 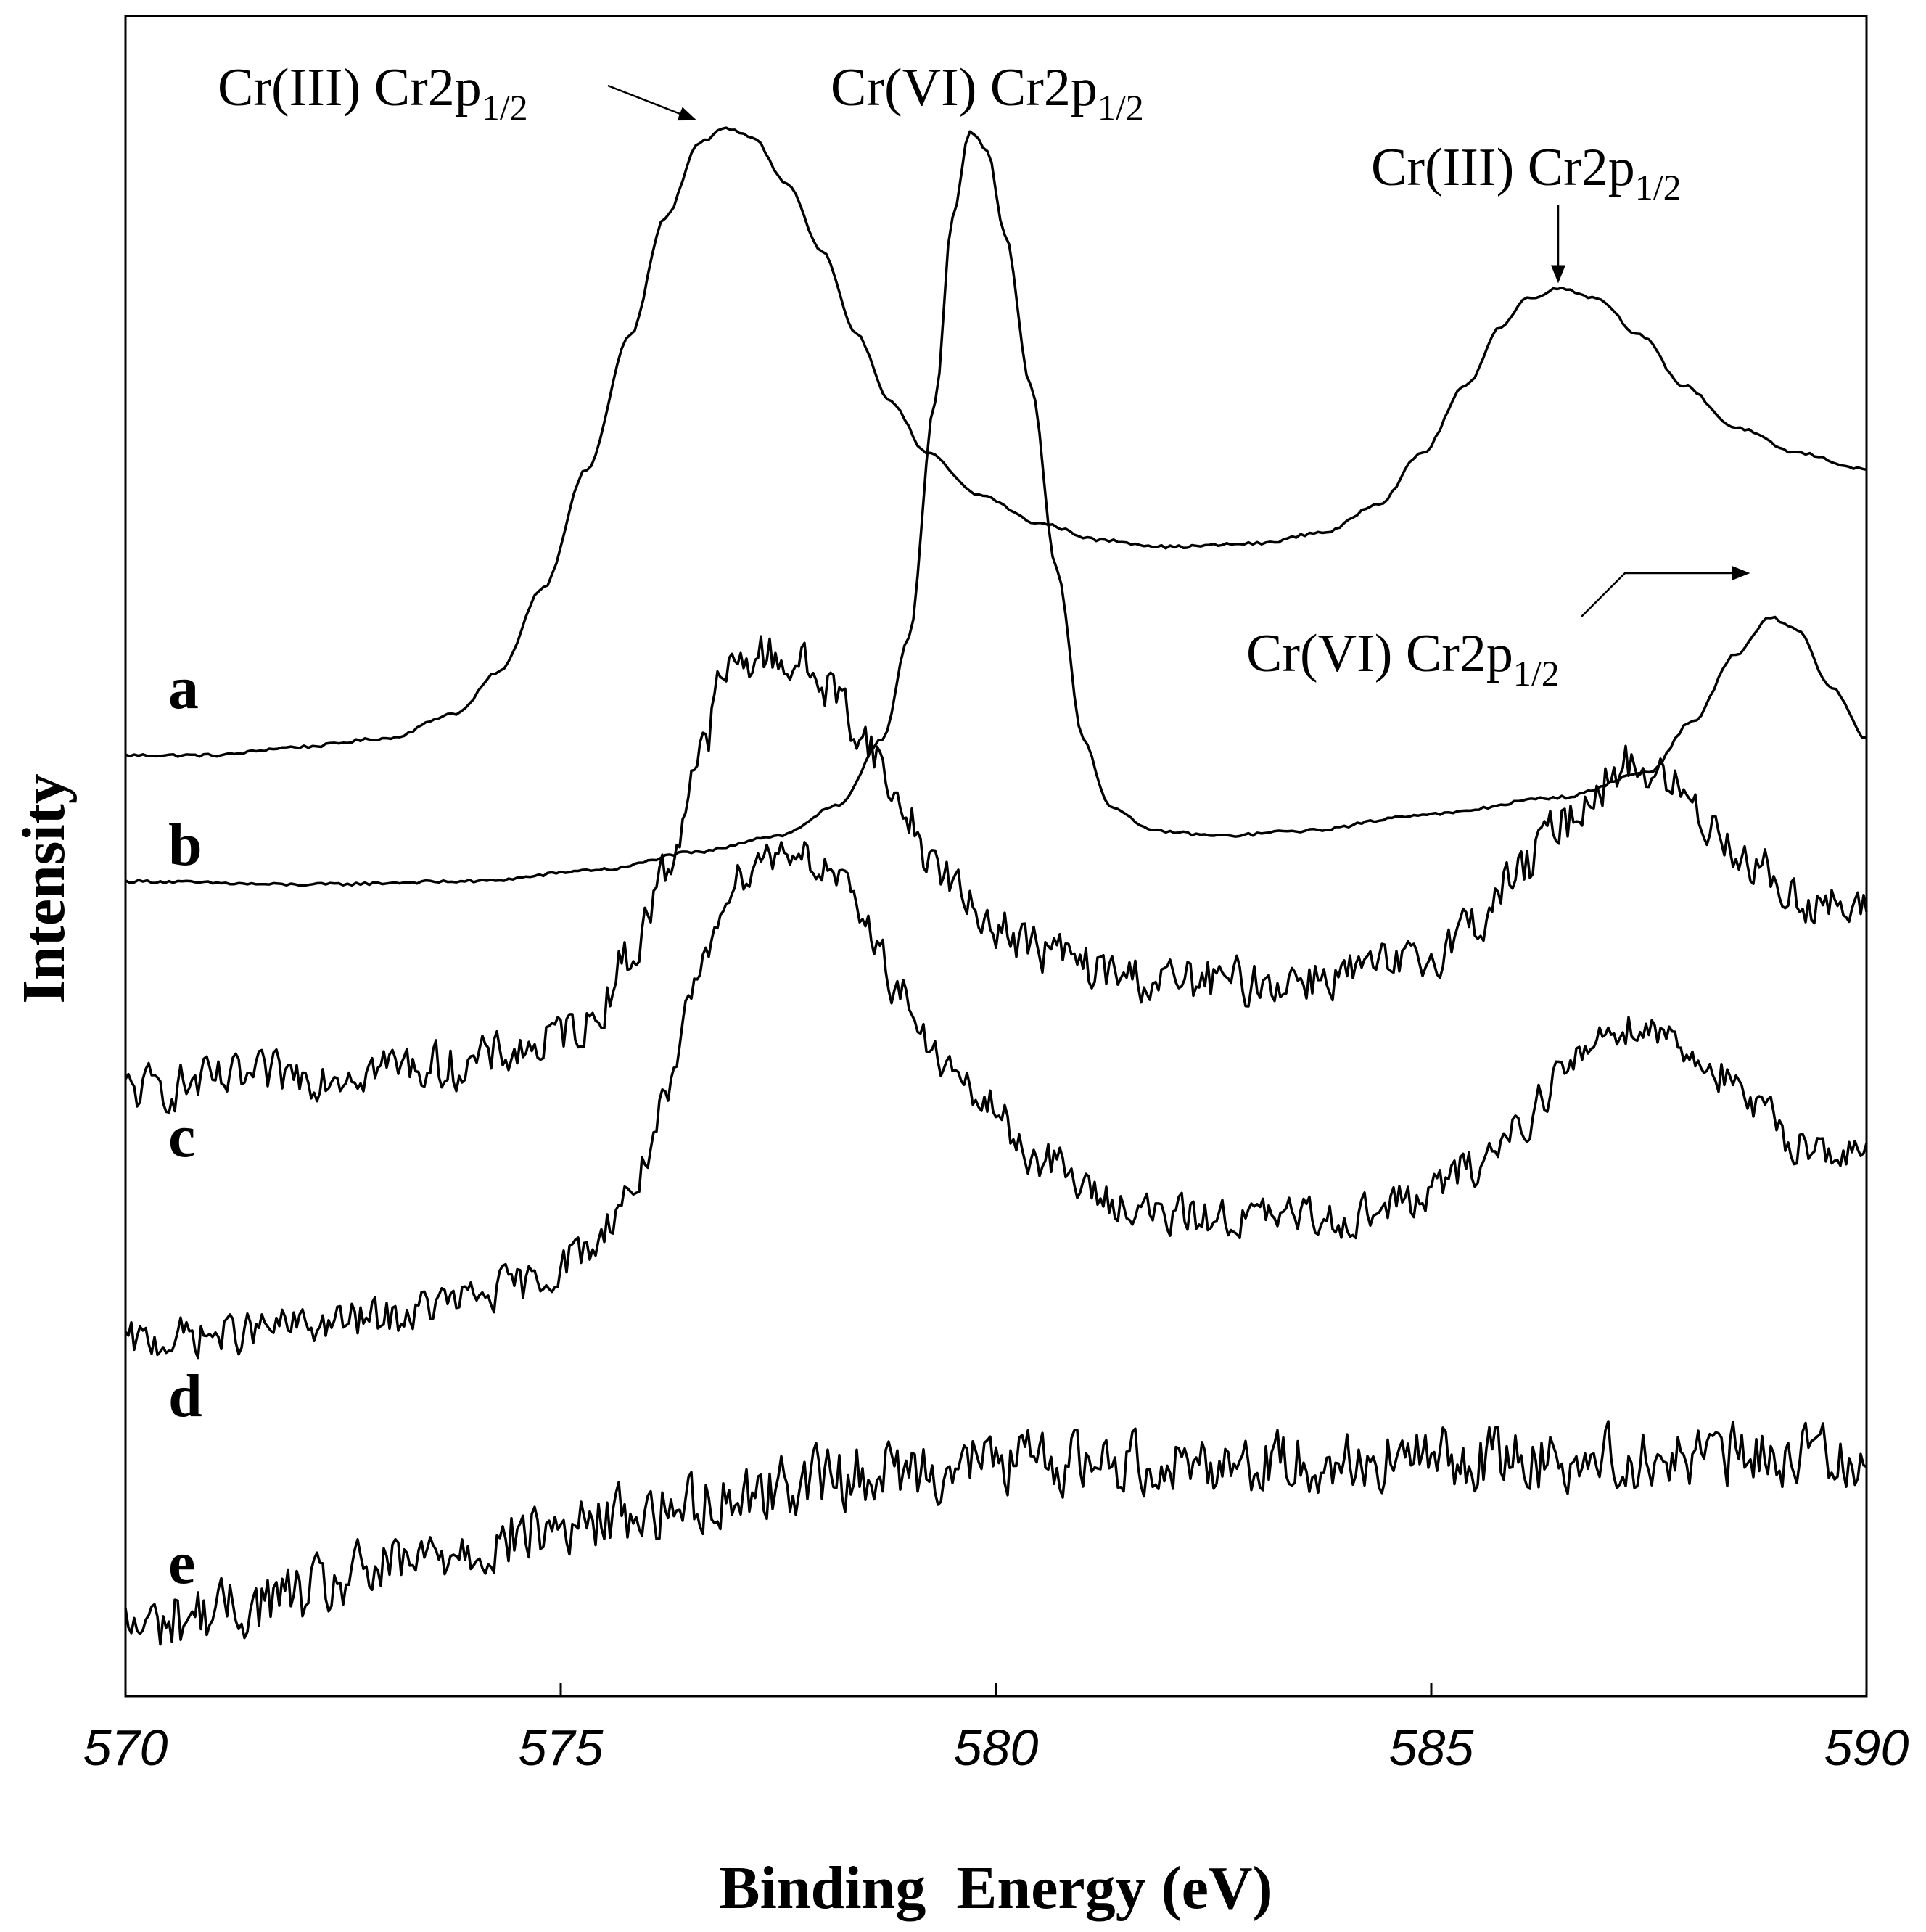 What do you see at coordinates (965, 88) in the screenshot?
I see `annotation-cr6-first-main: Cr(VI) Cr2p` at bounding box center [965, 88].